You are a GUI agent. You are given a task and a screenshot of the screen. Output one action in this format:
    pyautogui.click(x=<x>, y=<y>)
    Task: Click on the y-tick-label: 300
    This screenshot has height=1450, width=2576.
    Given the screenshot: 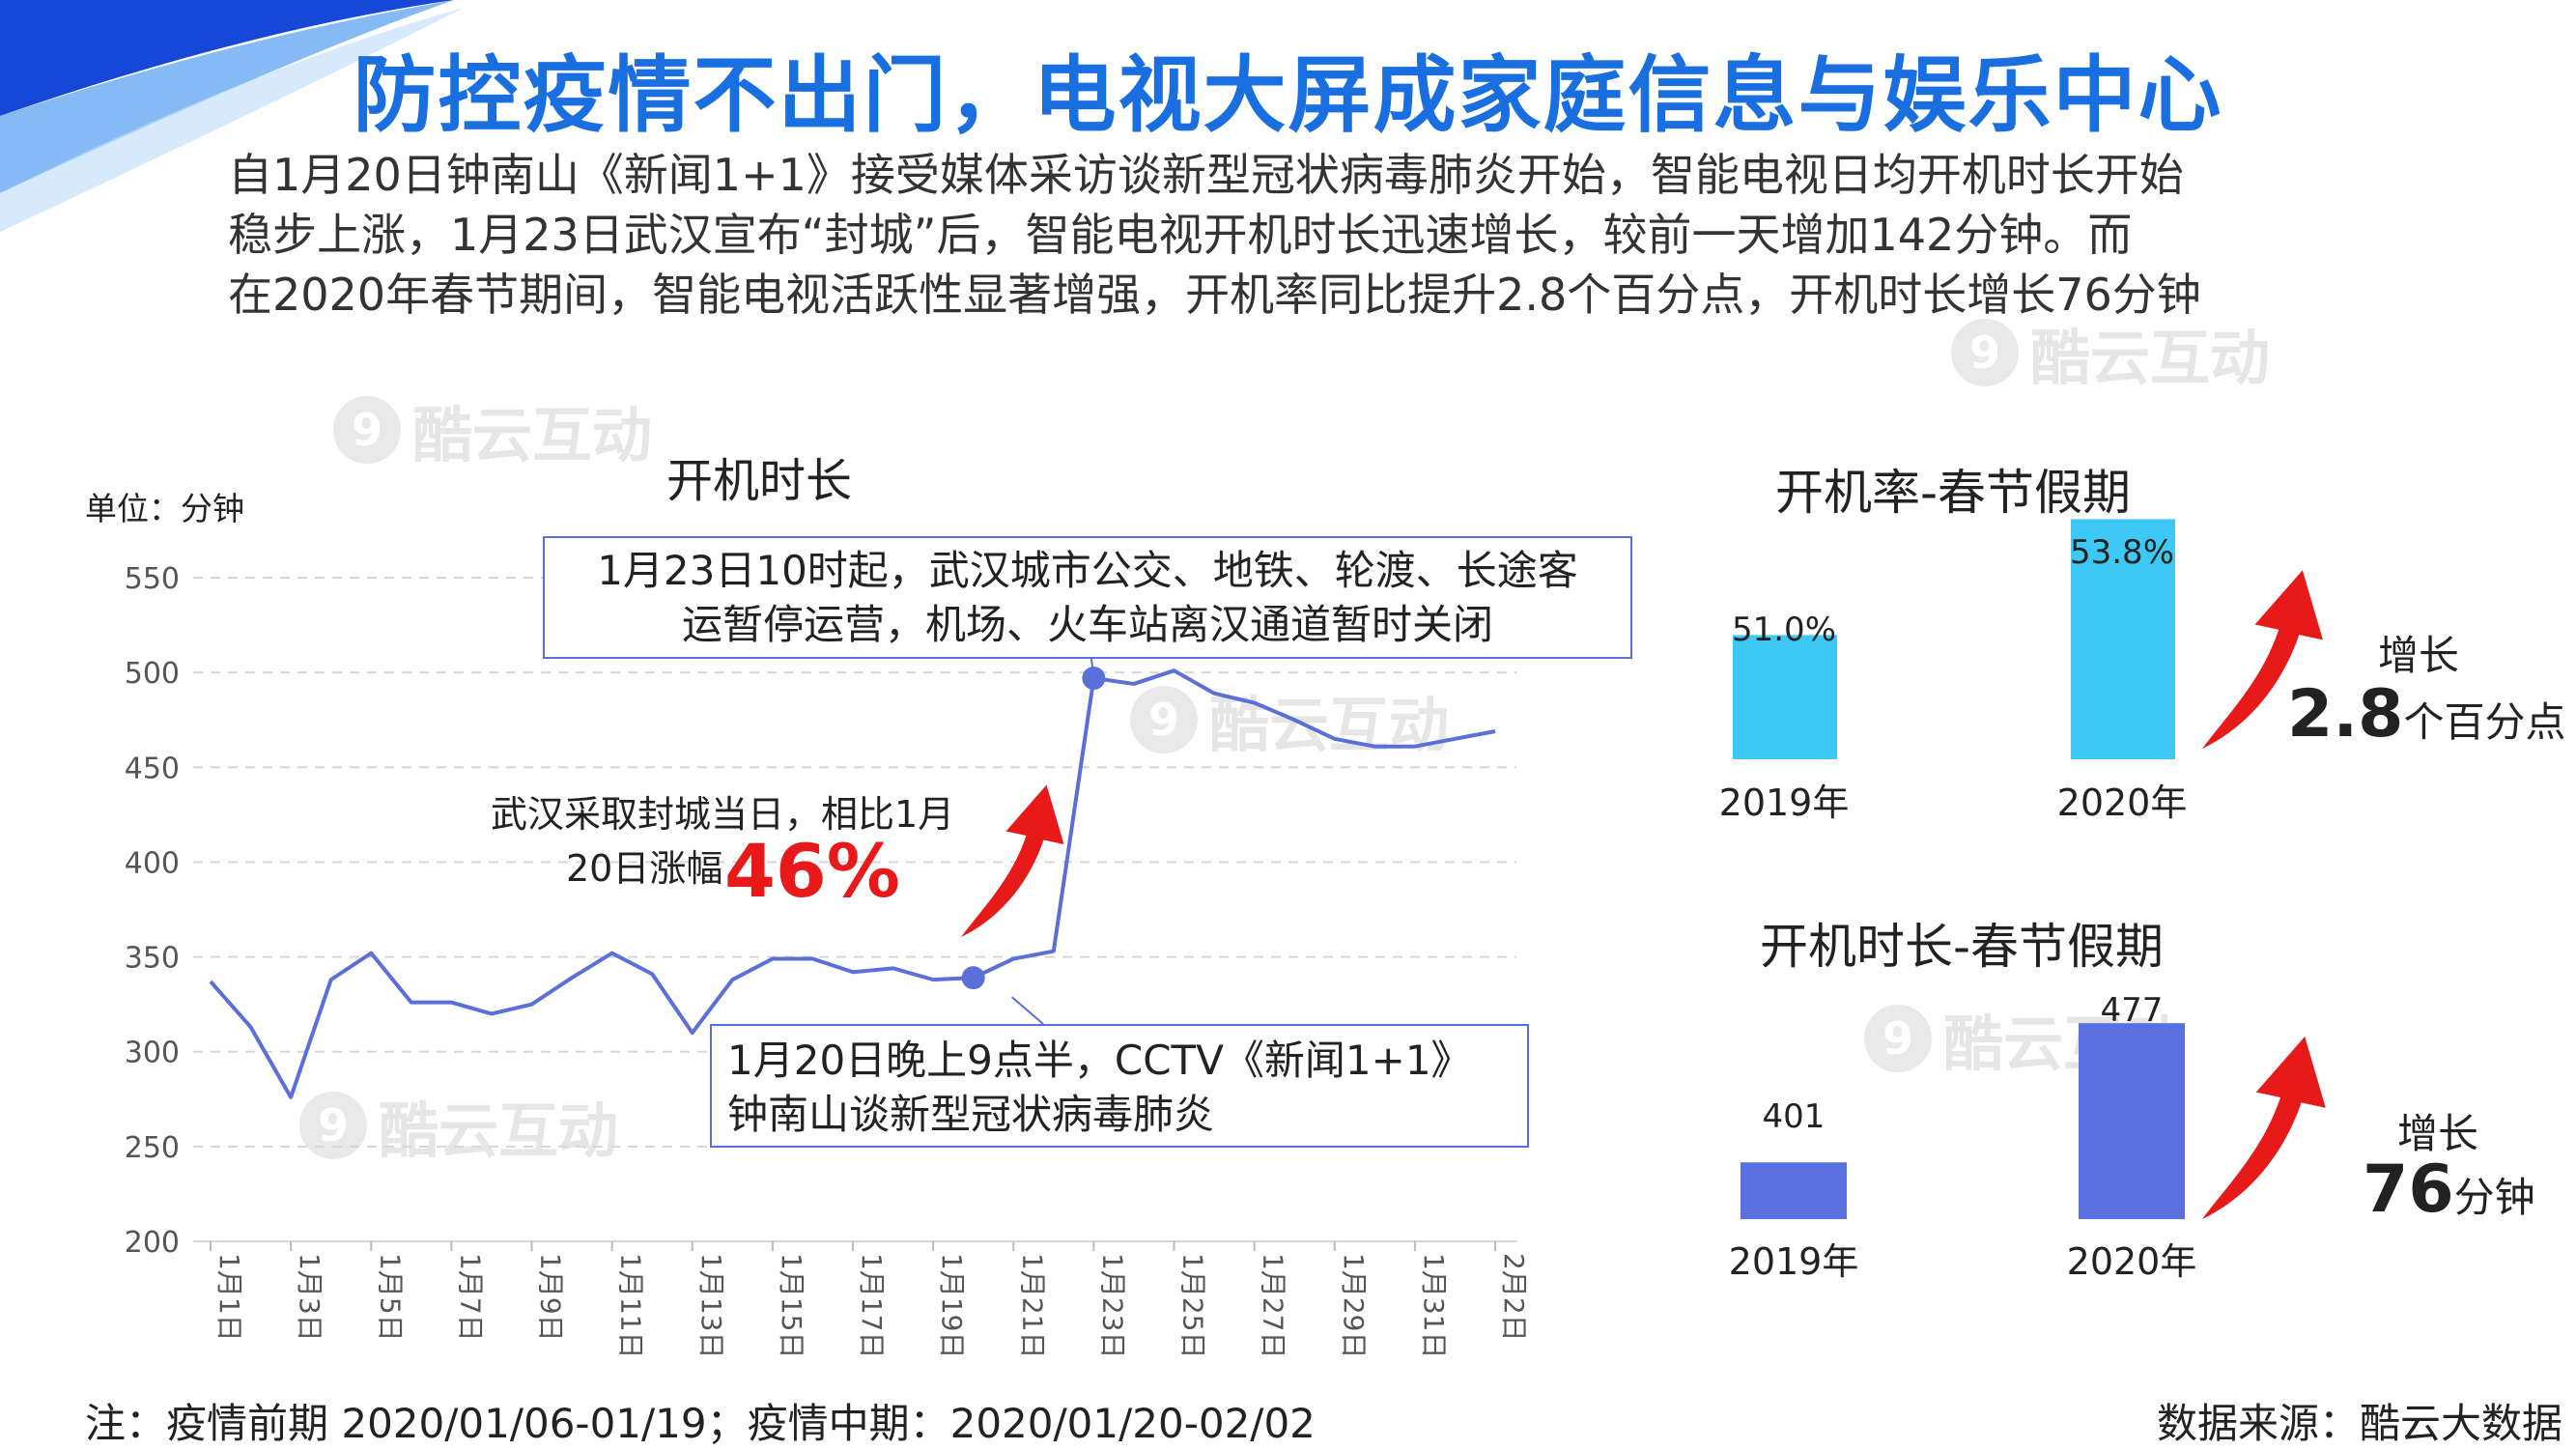 What is the action you would take?
    pyautogui.click(x=152, y=1054)
    